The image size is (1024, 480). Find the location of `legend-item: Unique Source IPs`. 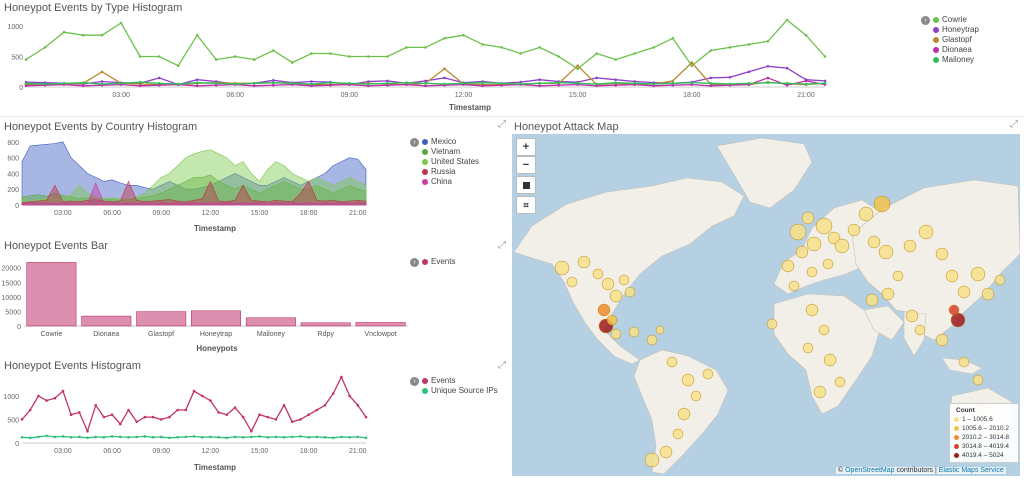

legend-item: Unique Source IPs is located at coordinates (460, 391).